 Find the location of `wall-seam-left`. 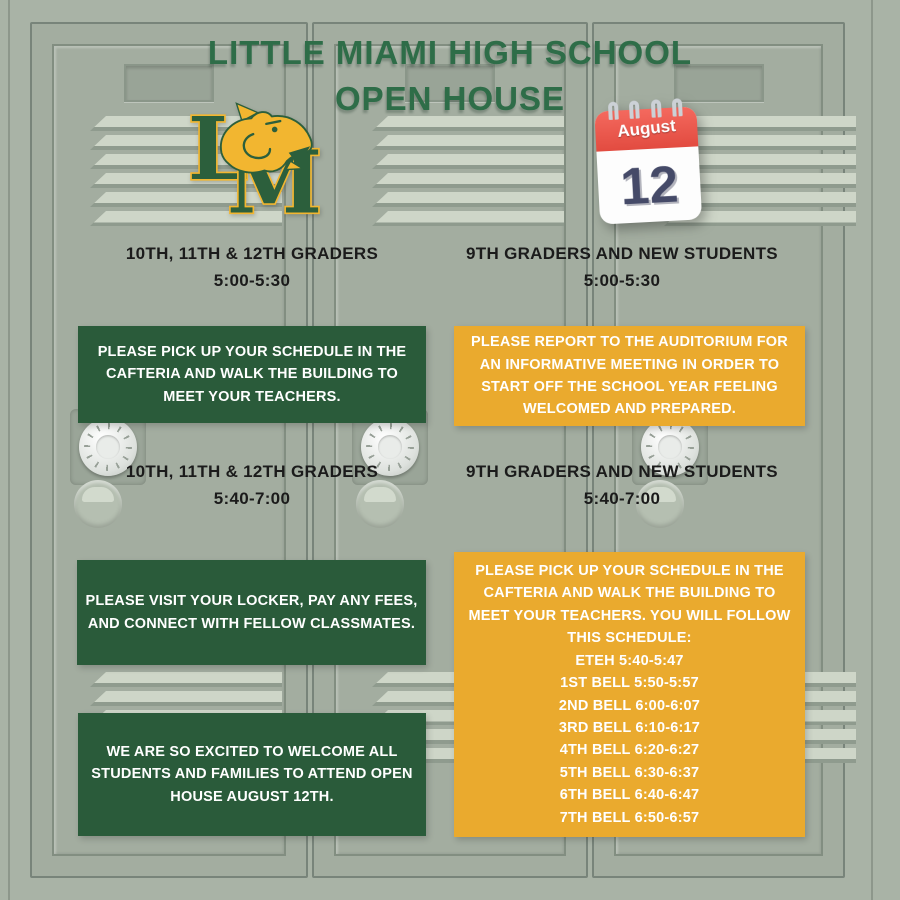

wall-seam-left is located at coordinates (9, 450).